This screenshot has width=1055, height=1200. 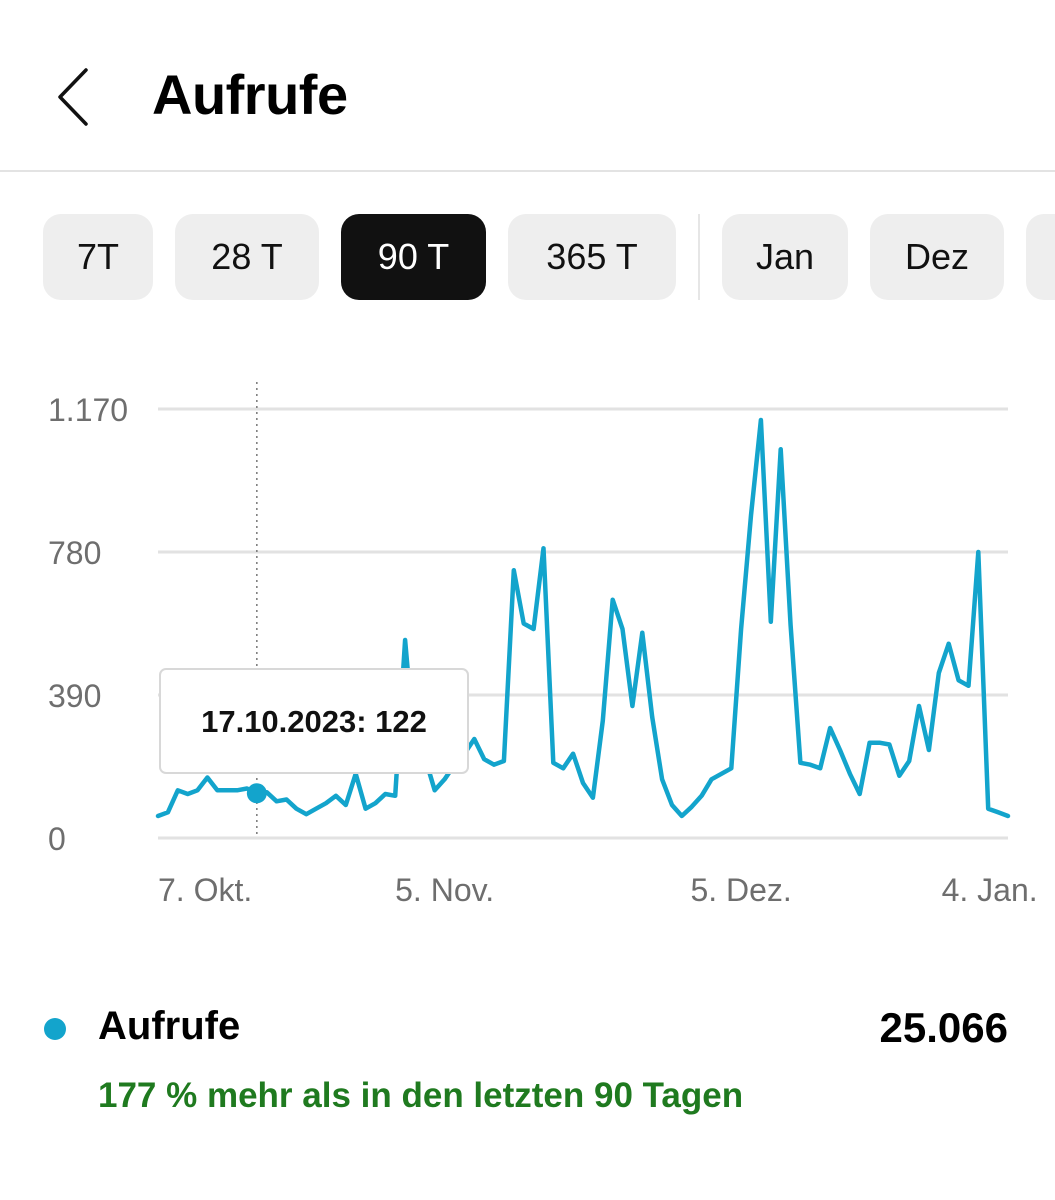 What do you see at coordinates (205, 890) in the screenshot?
I see `x-tick-label: 7. Okt.` at bounding box center [205, 890].